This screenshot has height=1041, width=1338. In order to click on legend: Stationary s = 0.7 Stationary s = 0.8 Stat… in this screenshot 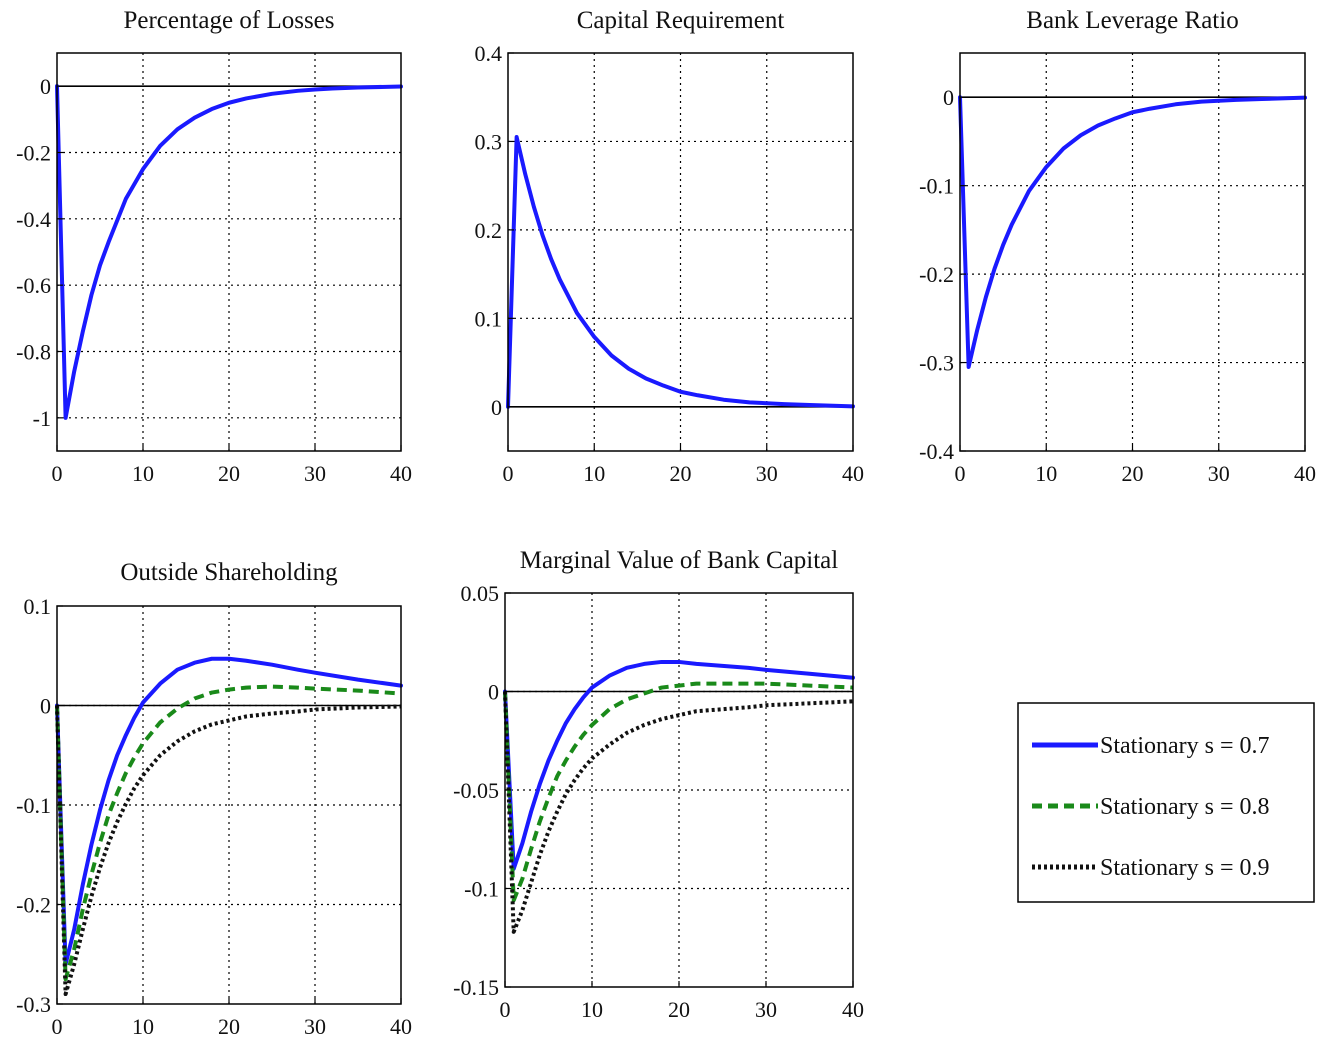, I will do `click(1166, 802)`.